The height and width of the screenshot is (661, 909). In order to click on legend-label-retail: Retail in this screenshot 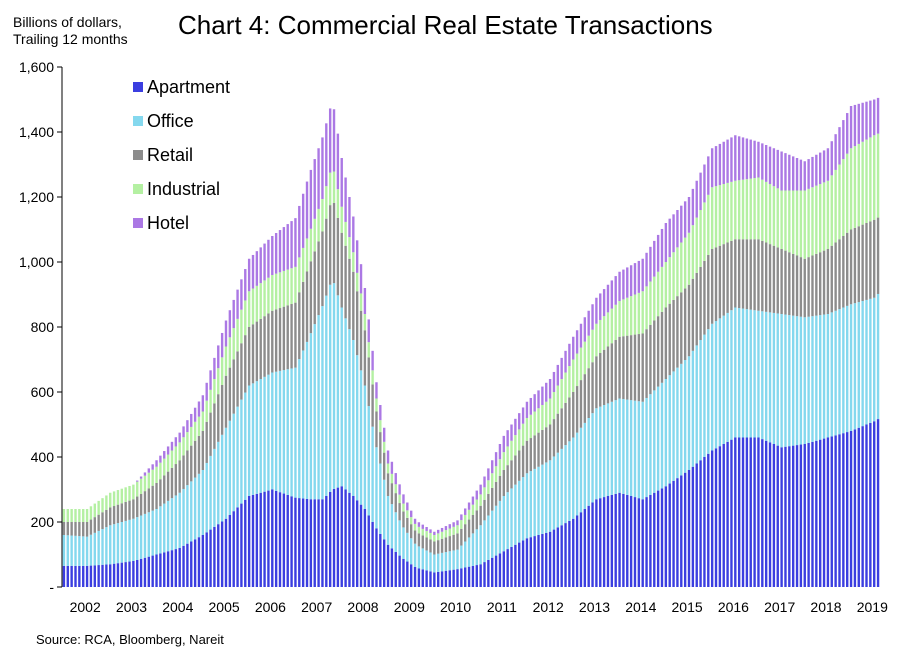, I will do `click(170, 155)`.